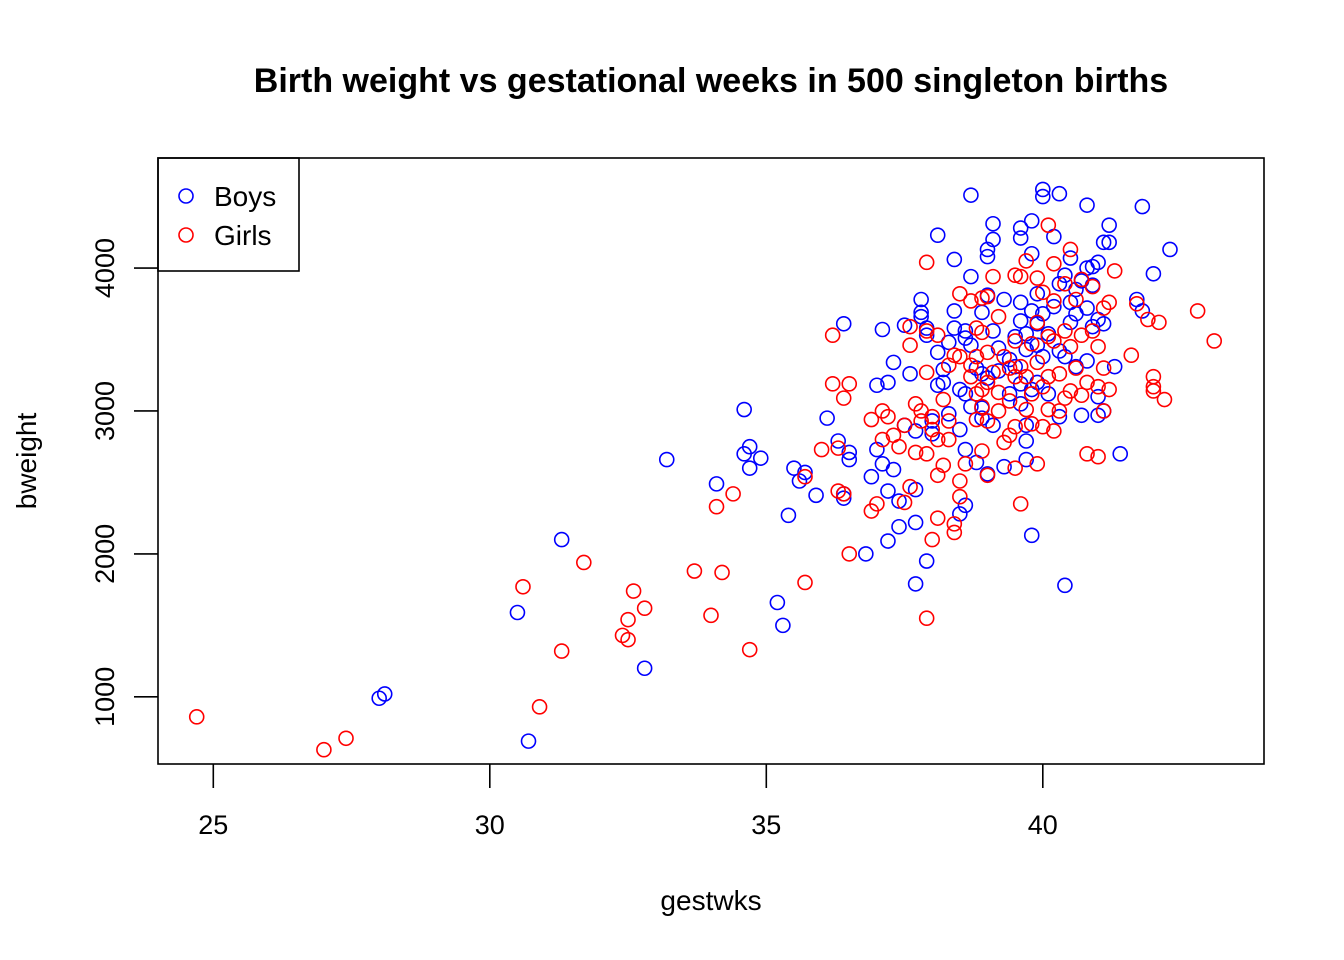  Describe the element at coordinates (243, 235) in the screenshot. I see `legend-label-girls: Girls` at that location.